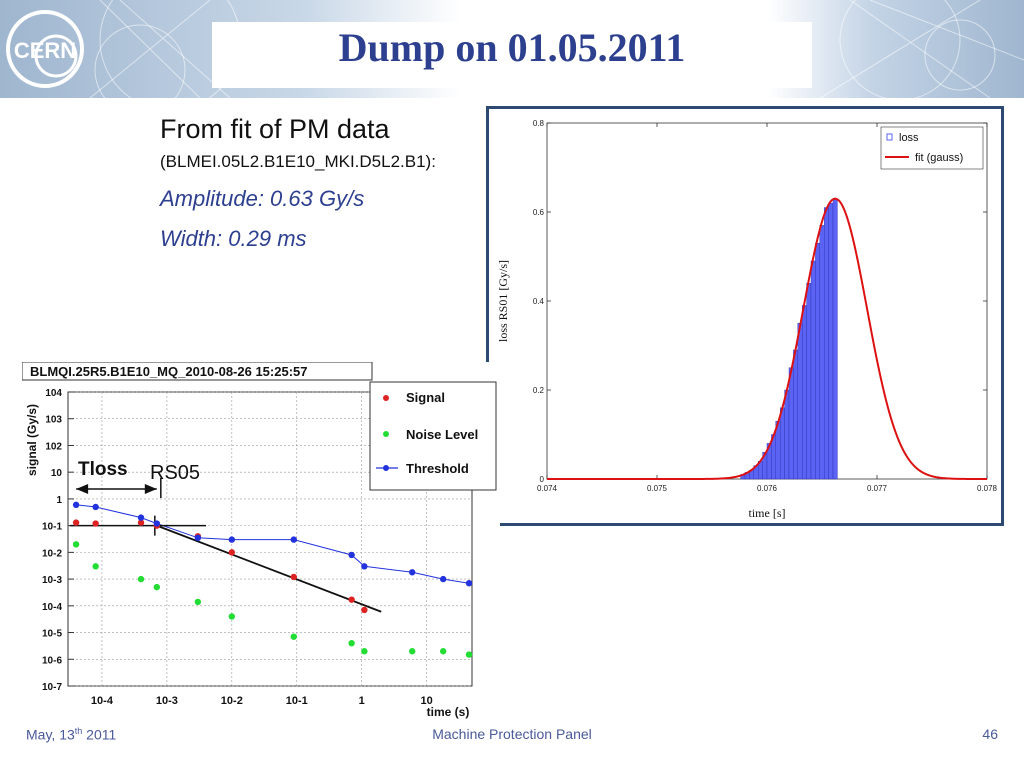  I want to click on y-tick-label: 104, so click(53, 393).